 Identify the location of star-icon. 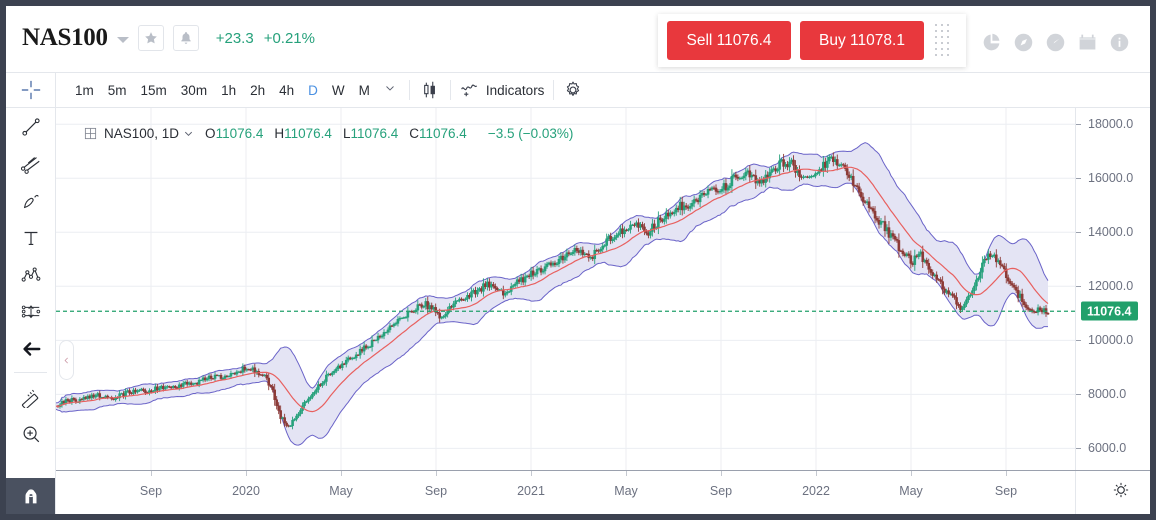
(150, 38).